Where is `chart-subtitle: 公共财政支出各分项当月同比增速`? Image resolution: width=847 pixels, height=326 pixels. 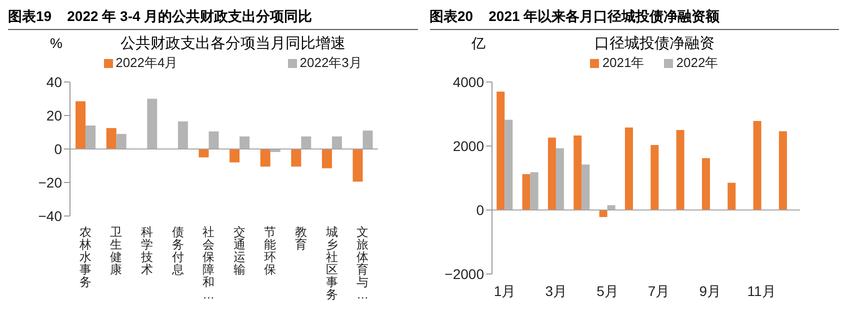 chart-subtitle: 公共财政支出各分项当月同比增速 is located at coordinates (233, 43).